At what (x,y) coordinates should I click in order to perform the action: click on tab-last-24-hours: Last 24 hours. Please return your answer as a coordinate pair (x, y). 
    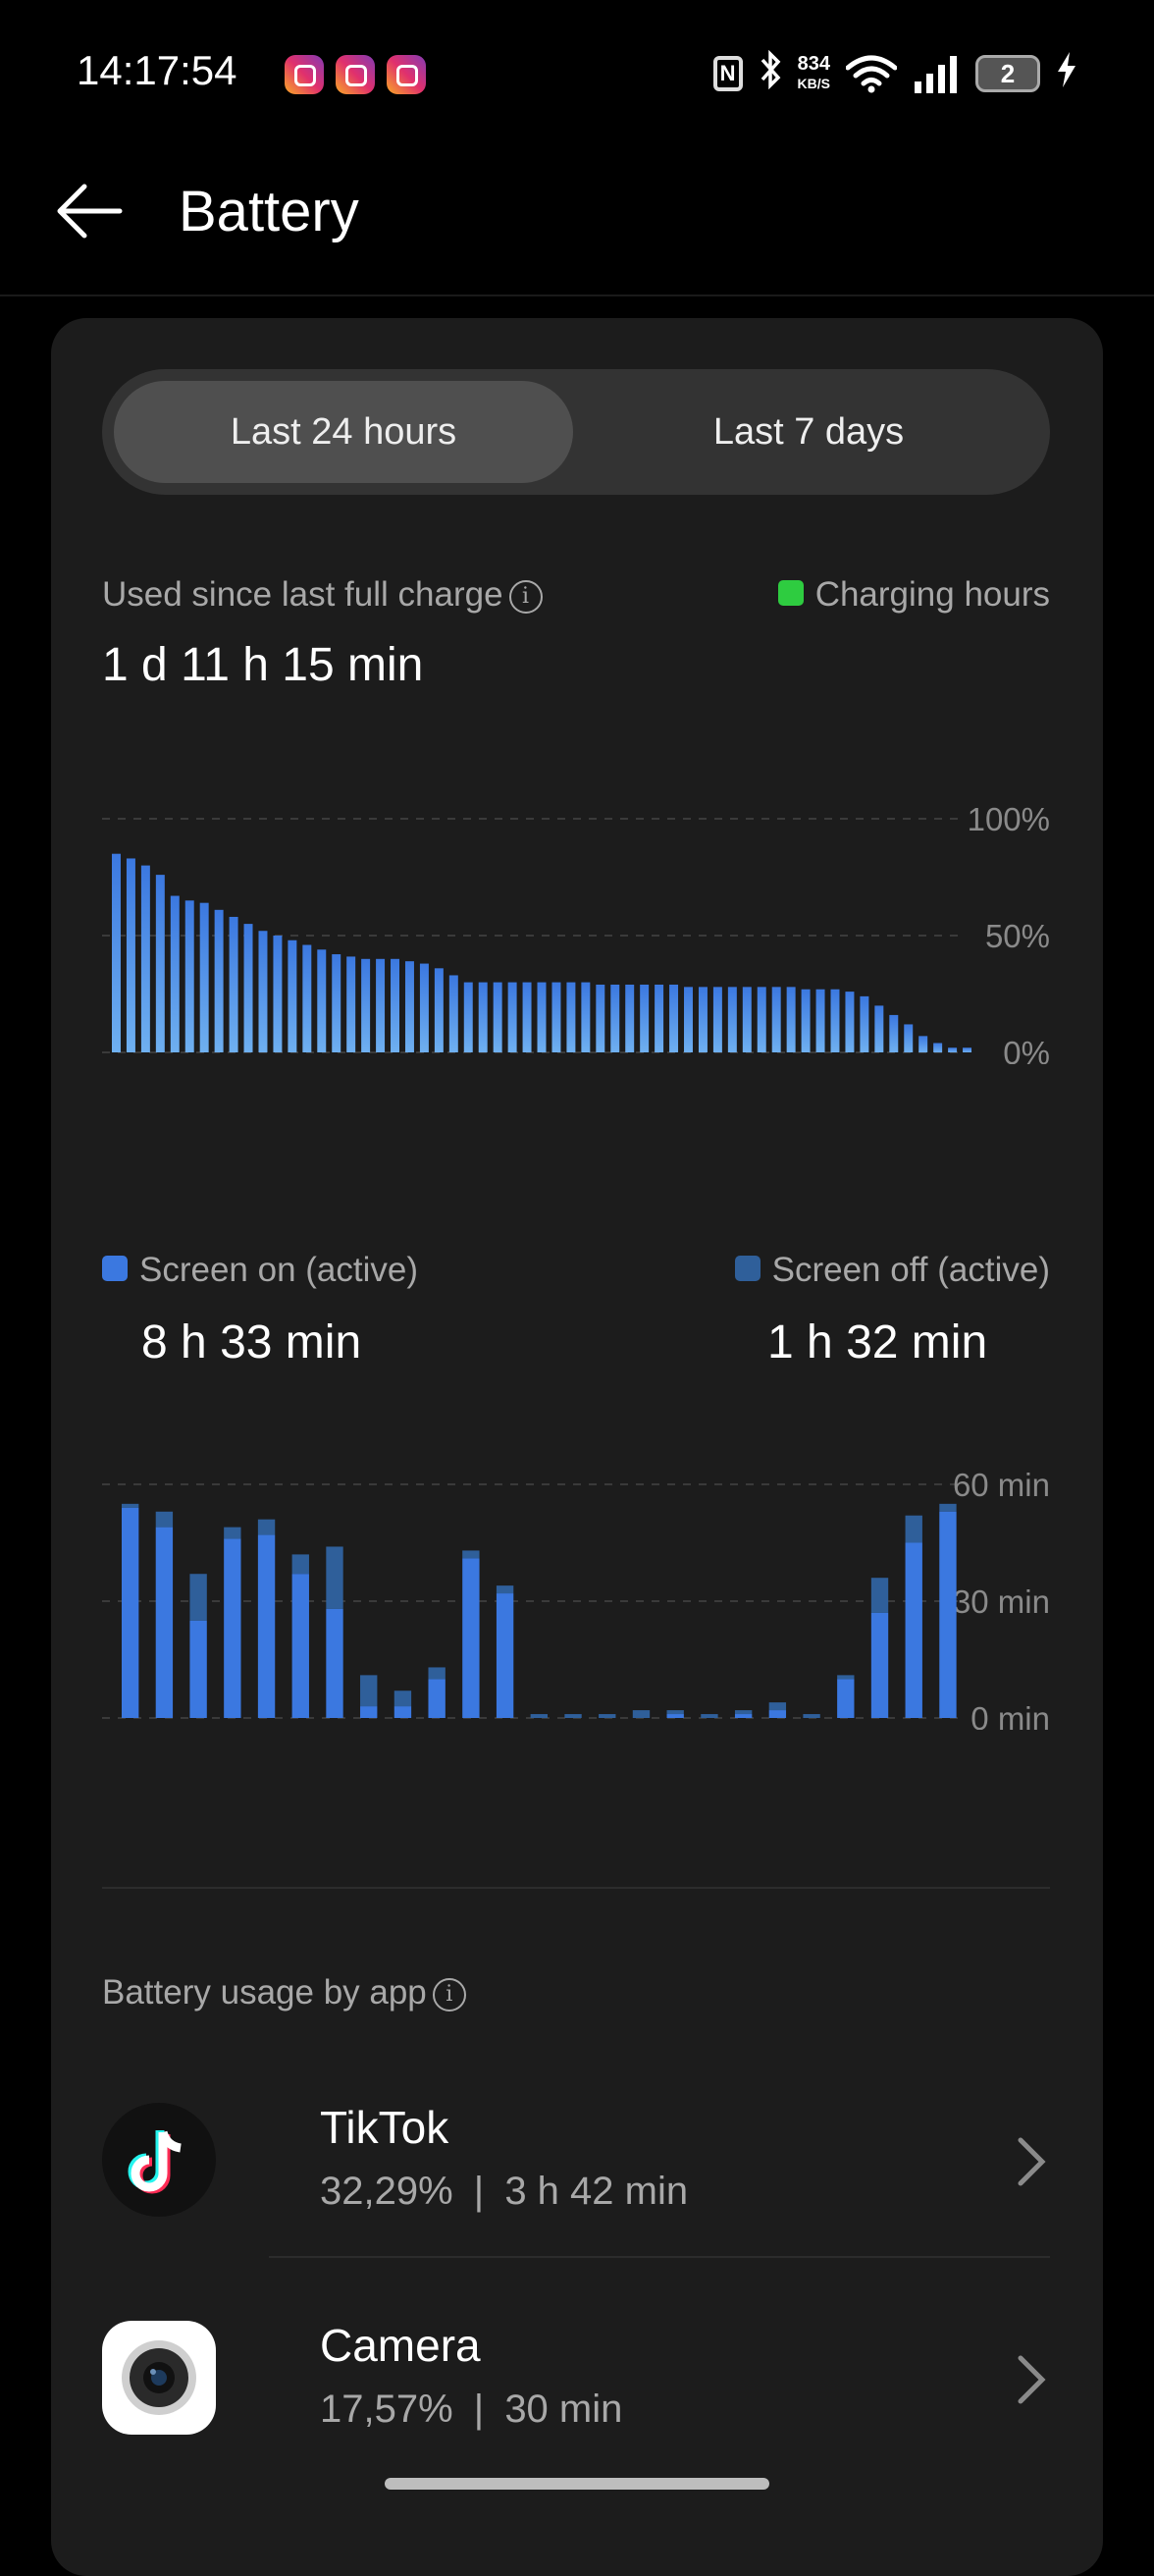
    Looking at the image, I should click on (343, 432).